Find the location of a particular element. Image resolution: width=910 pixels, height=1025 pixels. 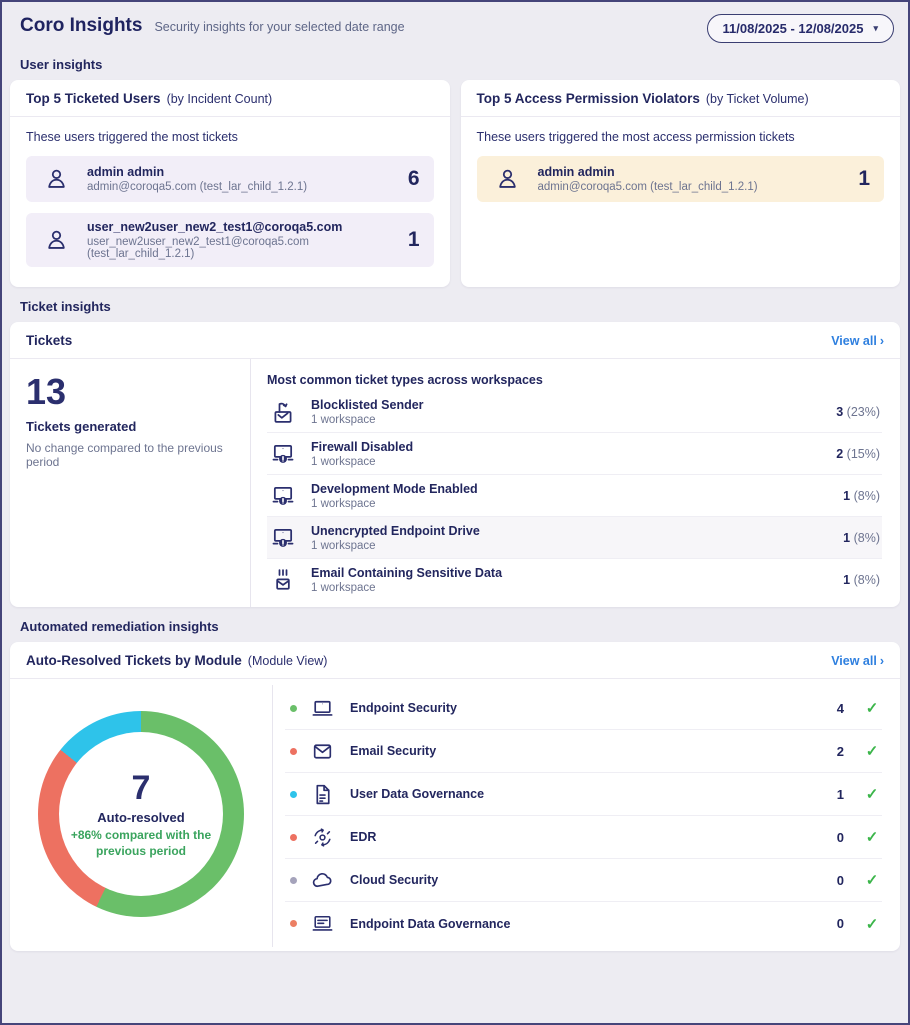

auto-resolved-note: +86% compared with the previous period is located at coordinates (141, 842).